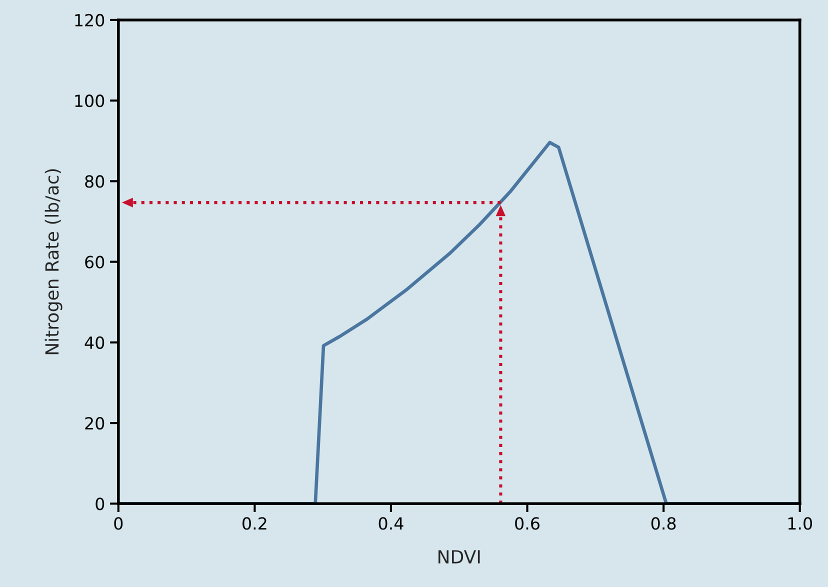 The height and width of the screenshot is (587, 828). What do you see at coordinates (391, 523) in the screenshot?
I see `x-tick-label: 0.4` at bounding box center [391, 523].